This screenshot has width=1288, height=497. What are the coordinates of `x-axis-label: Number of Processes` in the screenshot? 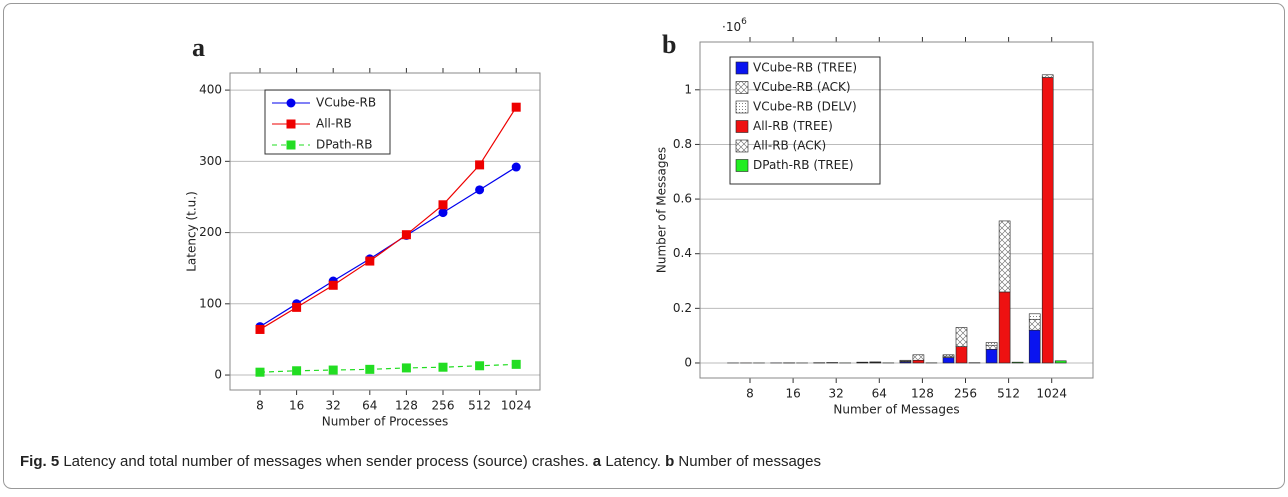 It's located at (385, 422).